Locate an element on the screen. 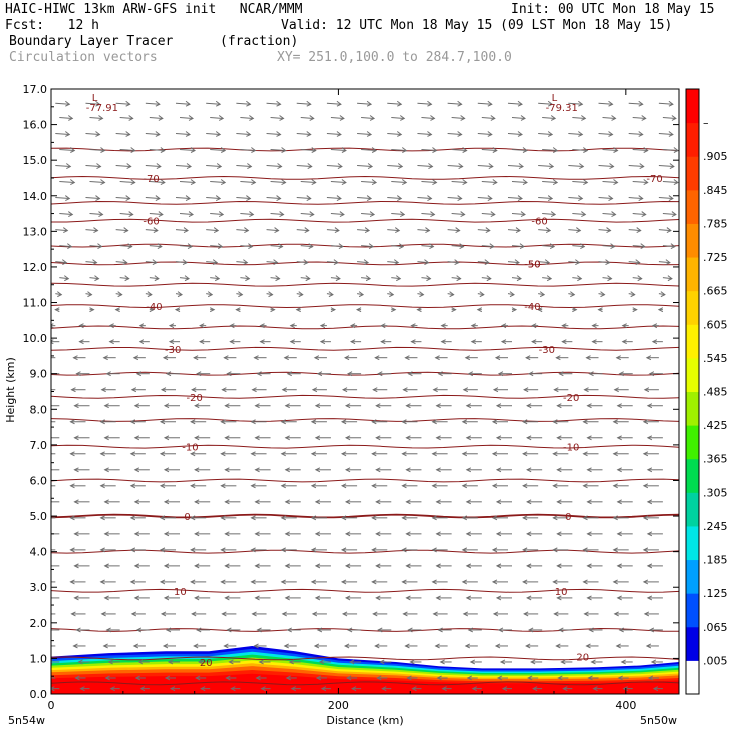 The height and width of the screenshot is (740, 740). contour-label-3-0: 10 is located at coordinates (180, 592).